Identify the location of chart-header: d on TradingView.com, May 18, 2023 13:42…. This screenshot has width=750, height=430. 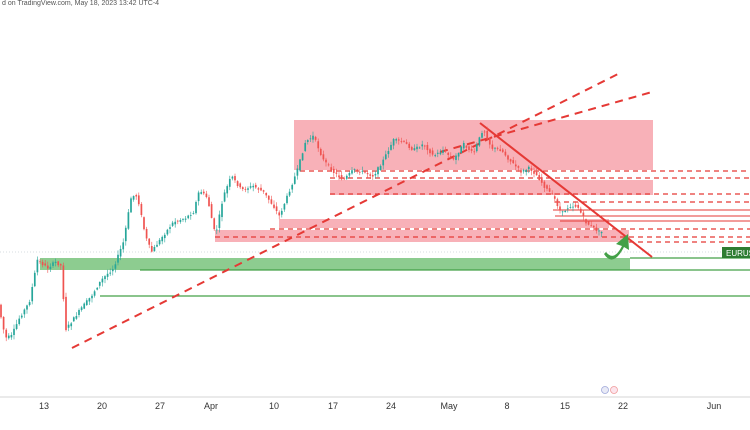
(81, 3).